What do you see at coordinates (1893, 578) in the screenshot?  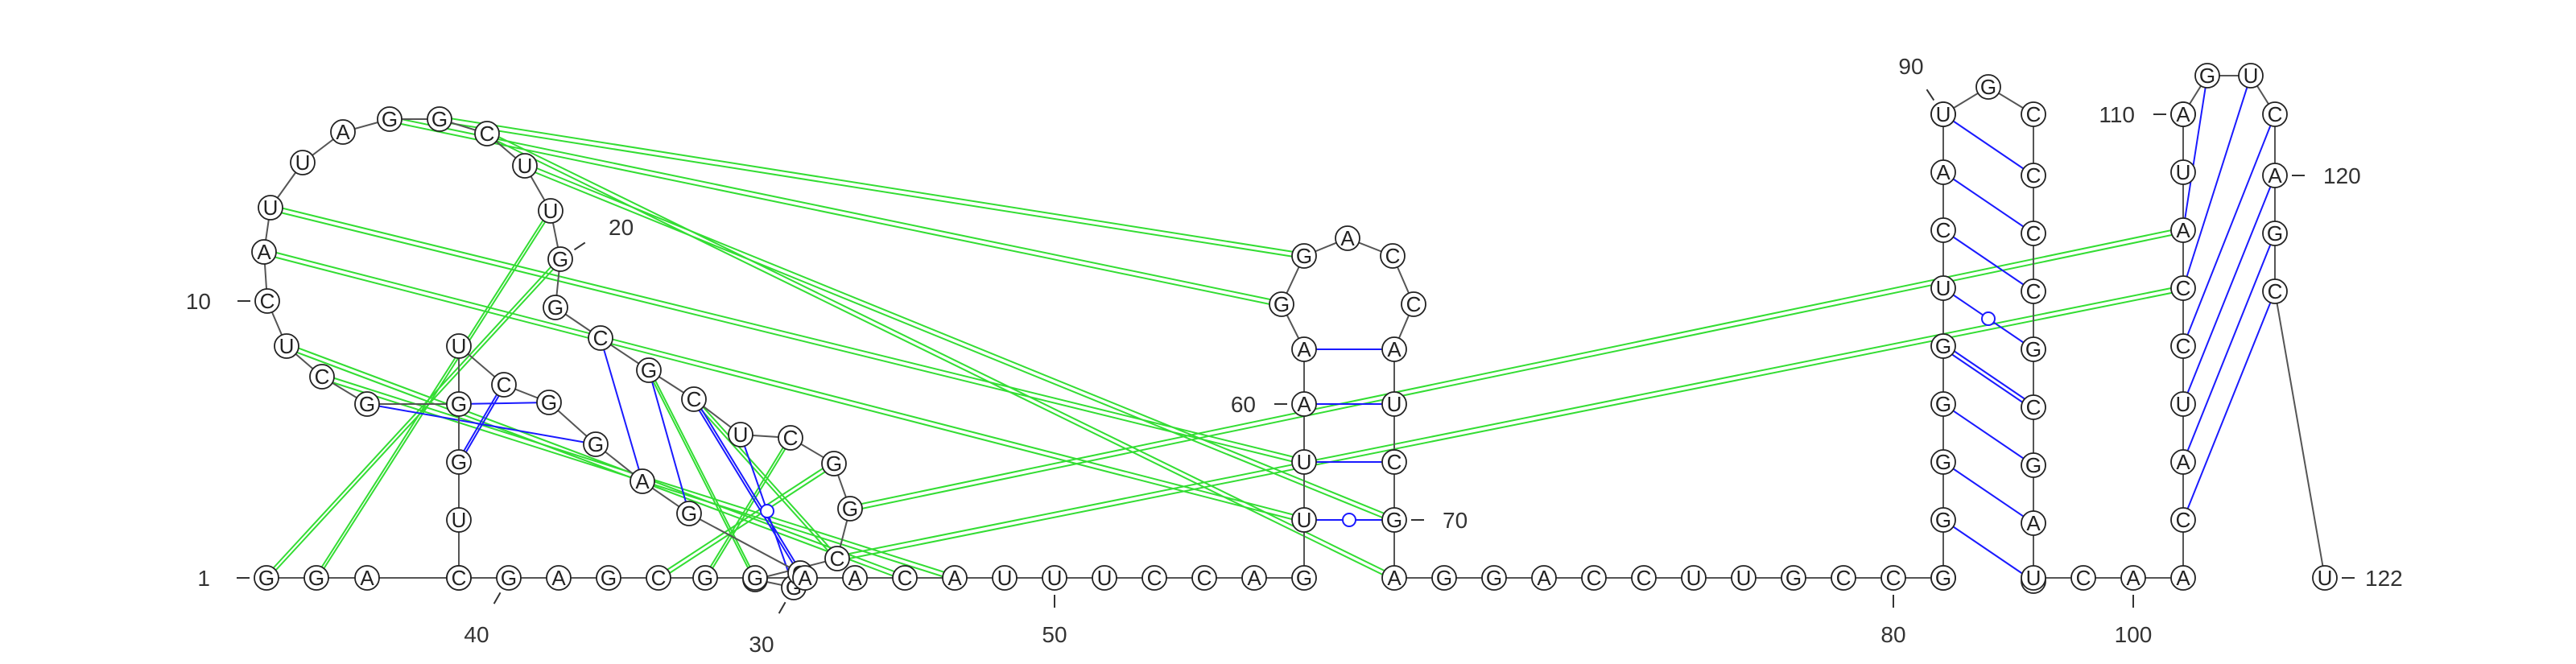 I see `nucleotide-81: C` at bounding box center [1893, 578].